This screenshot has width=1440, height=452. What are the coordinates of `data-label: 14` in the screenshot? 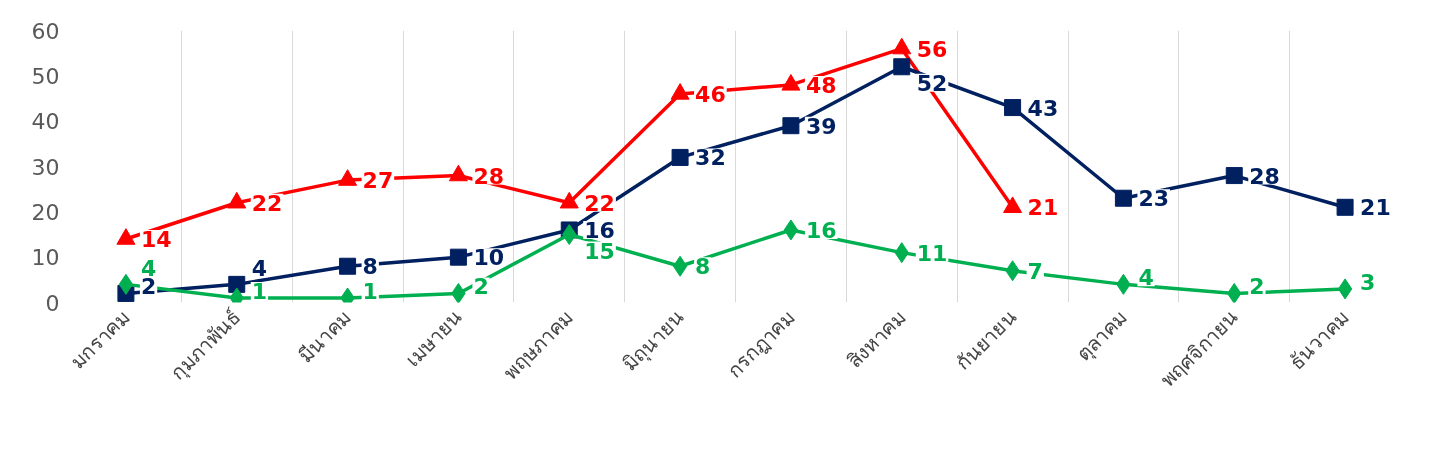 It's located at (156, 240).